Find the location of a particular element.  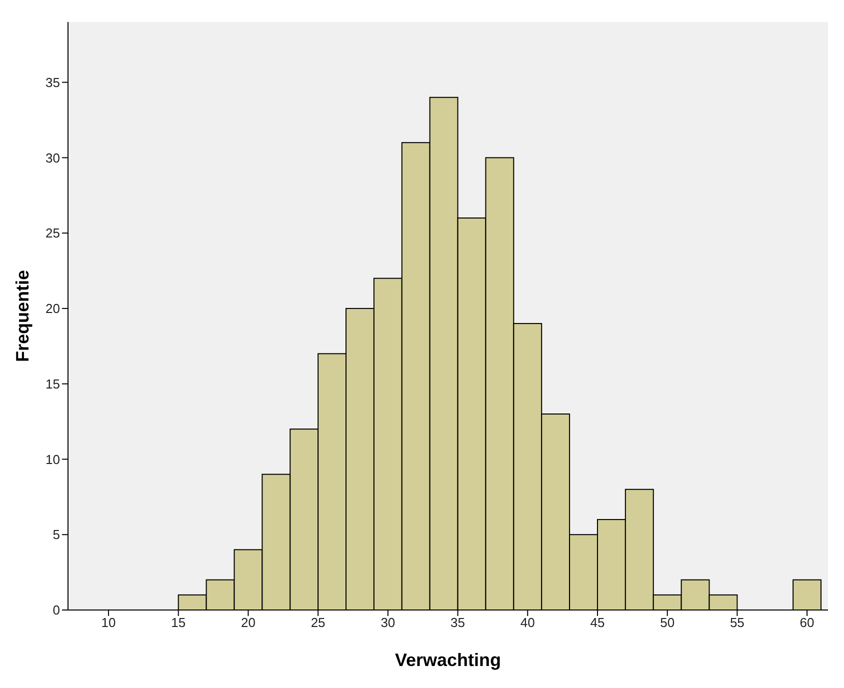

x-tick-label: 45 is located at coordinates (597, 622).